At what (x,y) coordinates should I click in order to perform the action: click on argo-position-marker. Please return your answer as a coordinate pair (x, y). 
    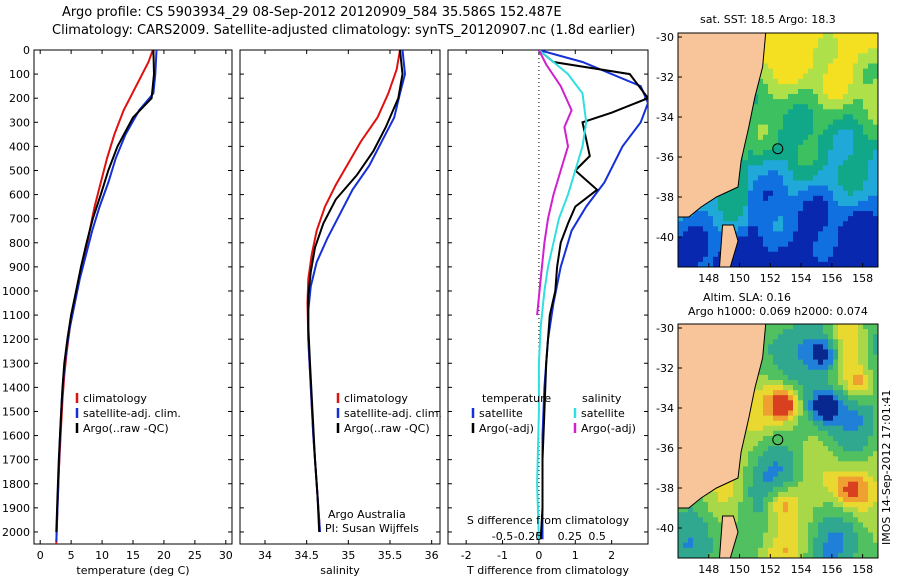
    Looking at the image, I should click on (778, 440).